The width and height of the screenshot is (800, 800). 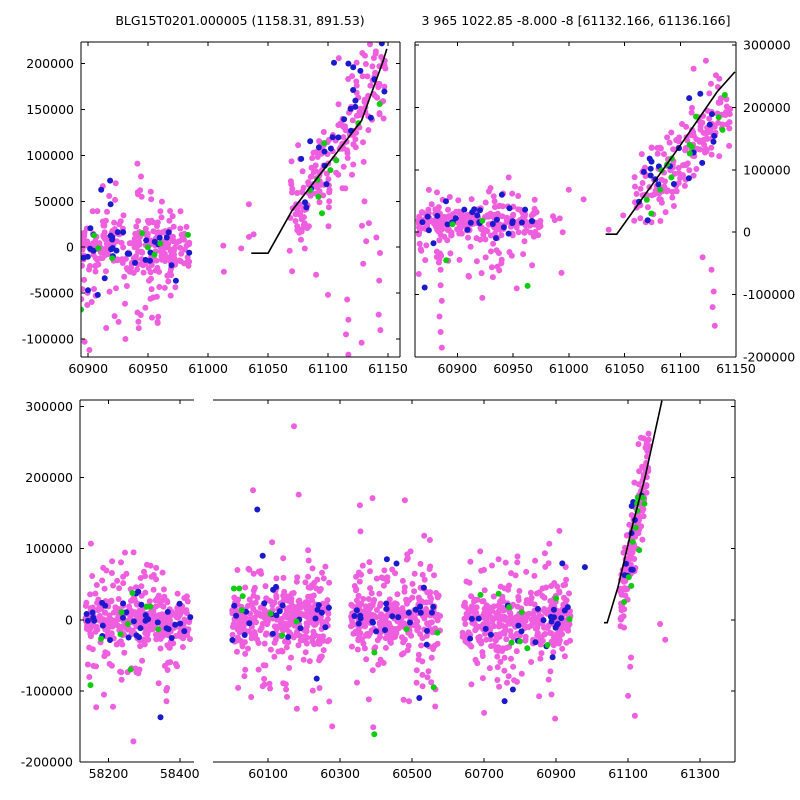 I want to click on svg-text: 60500, so click(x=412, y=773).